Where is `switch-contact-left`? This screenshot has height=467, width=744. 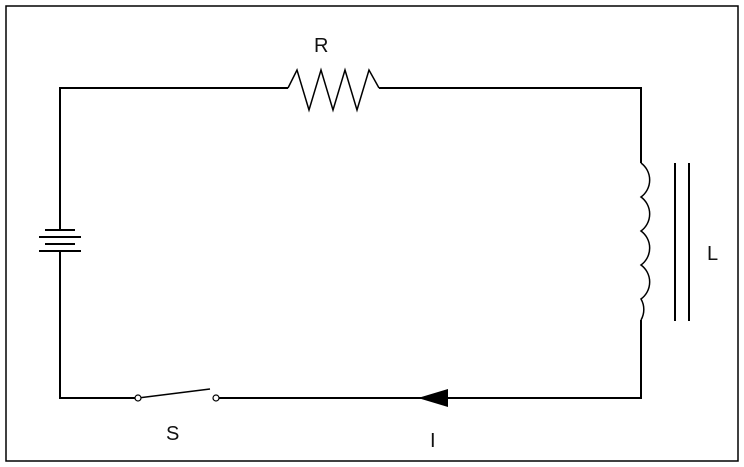
switch-contact-left is located at coordinates (138, 398).